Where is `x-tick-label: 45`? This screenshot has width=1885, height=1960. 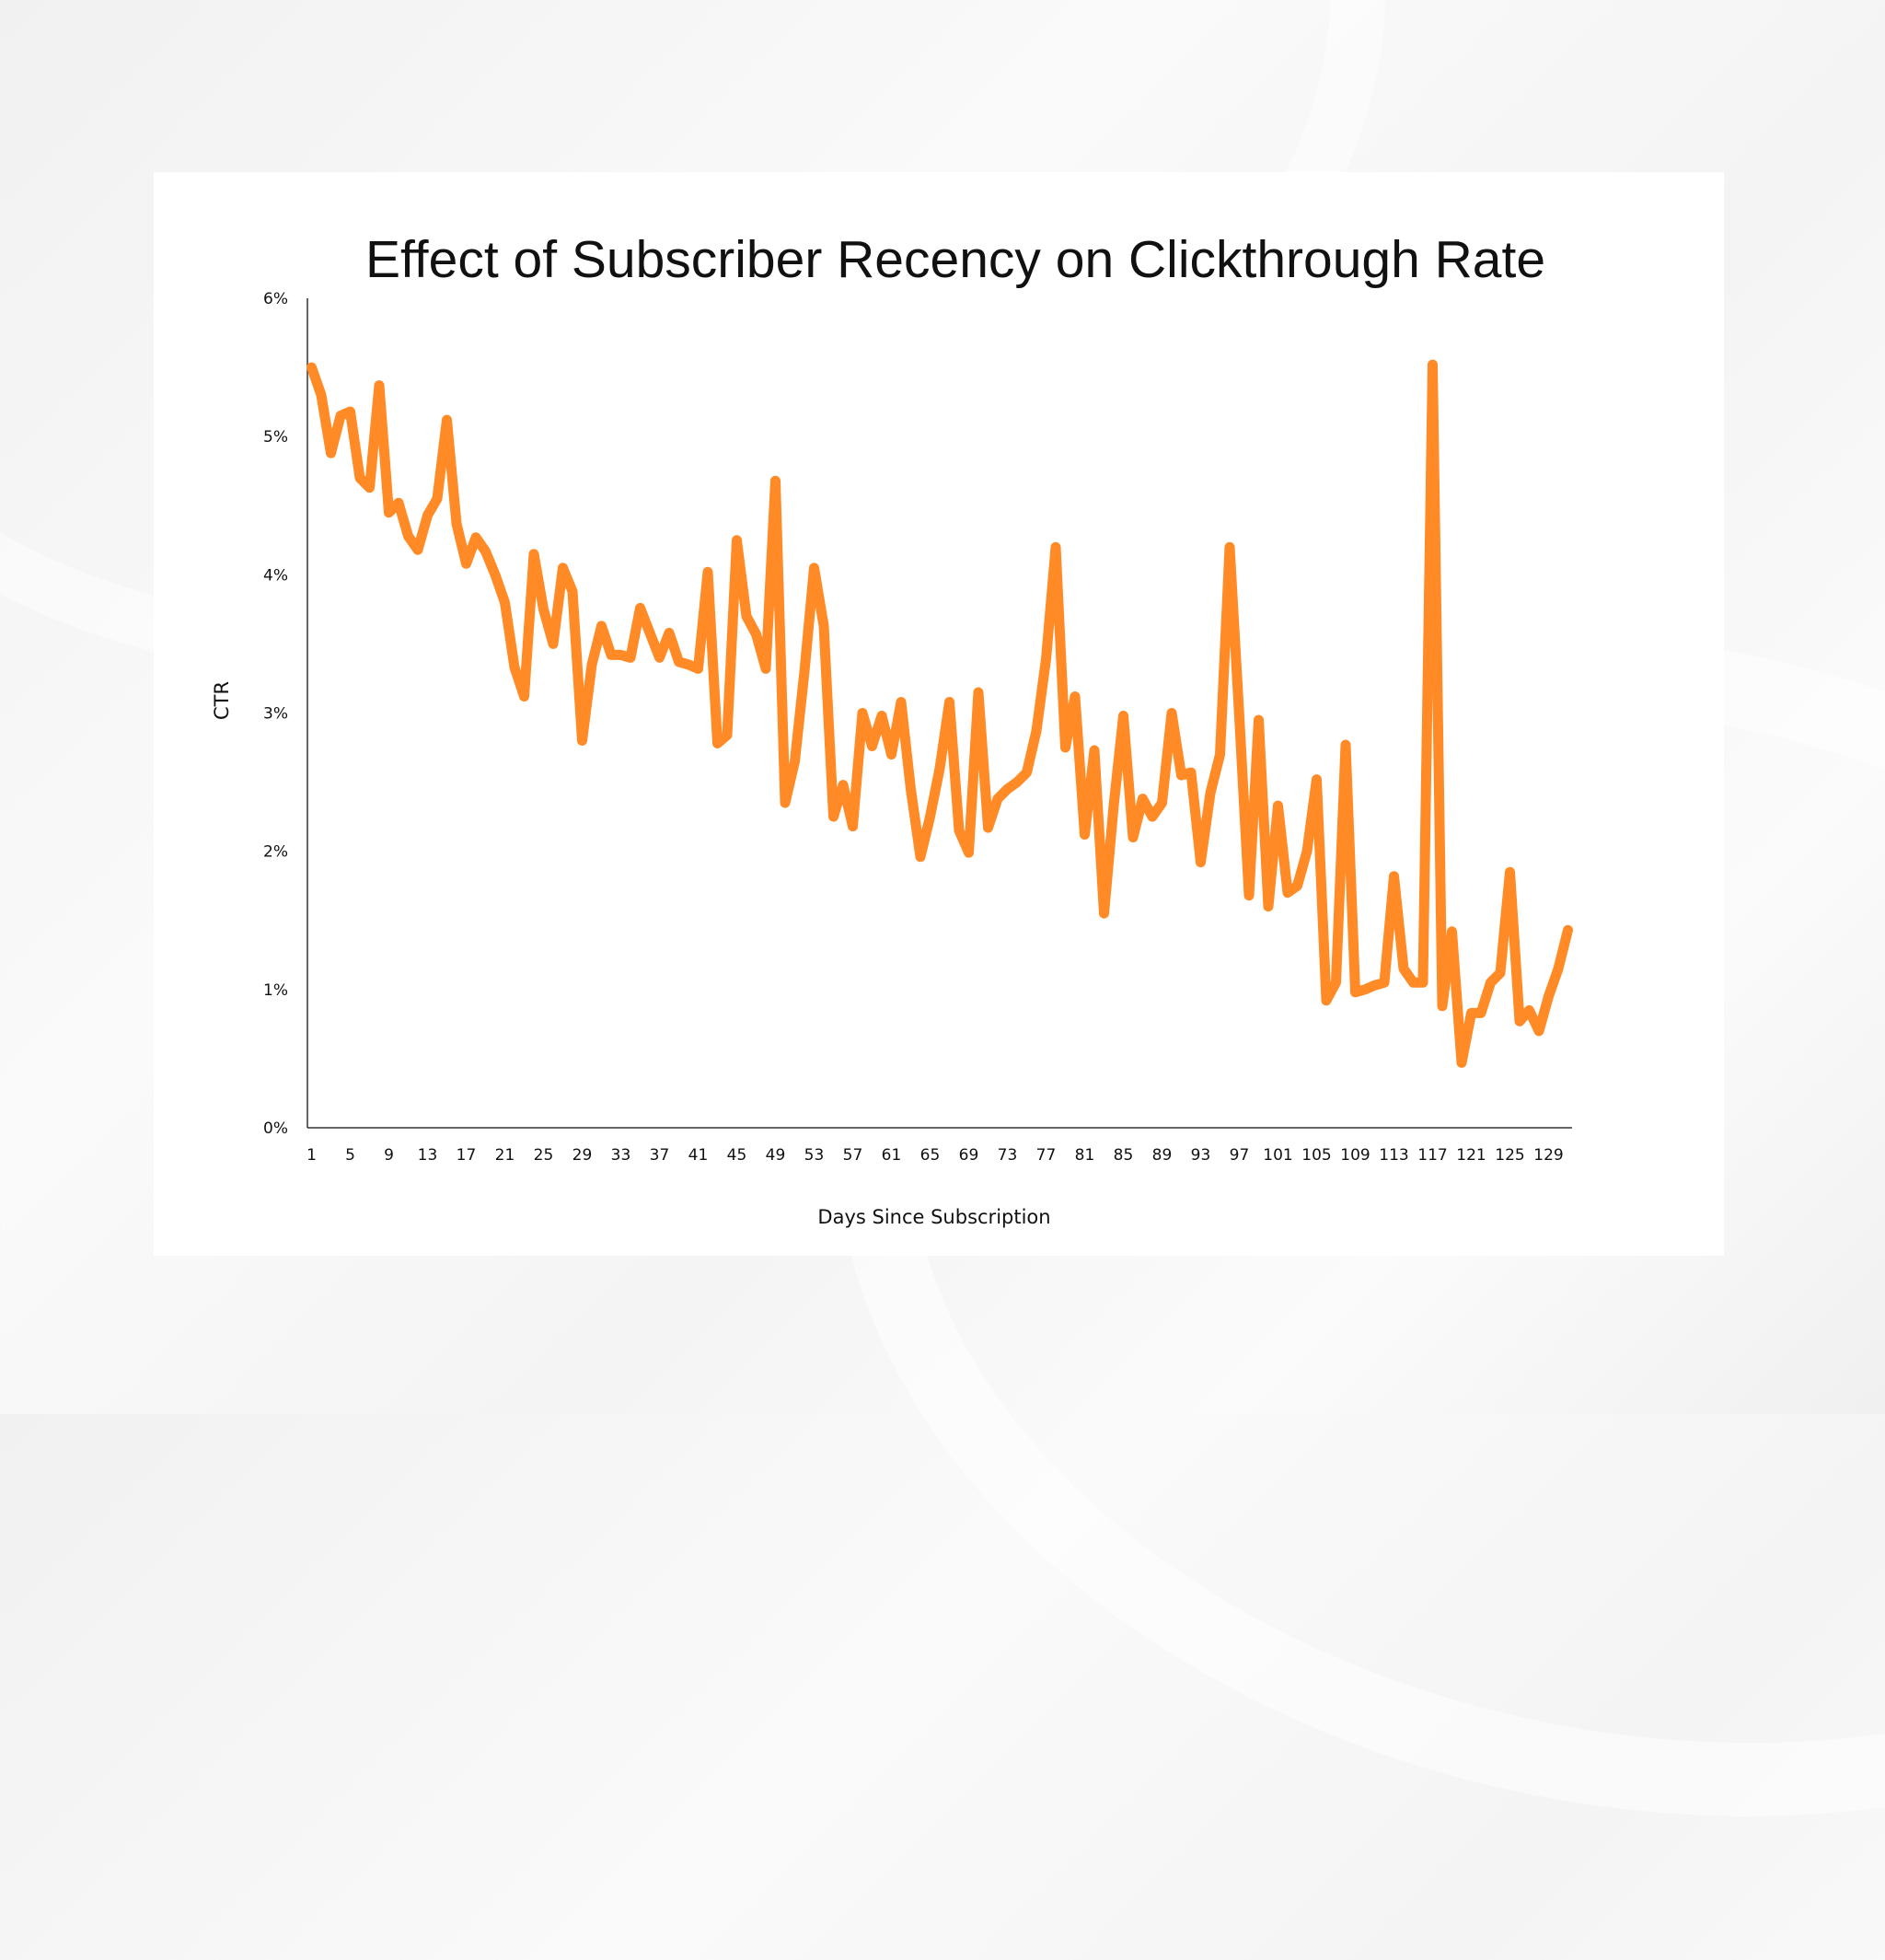
x-tick-label: 45 is located at coordinates (737, 1155).